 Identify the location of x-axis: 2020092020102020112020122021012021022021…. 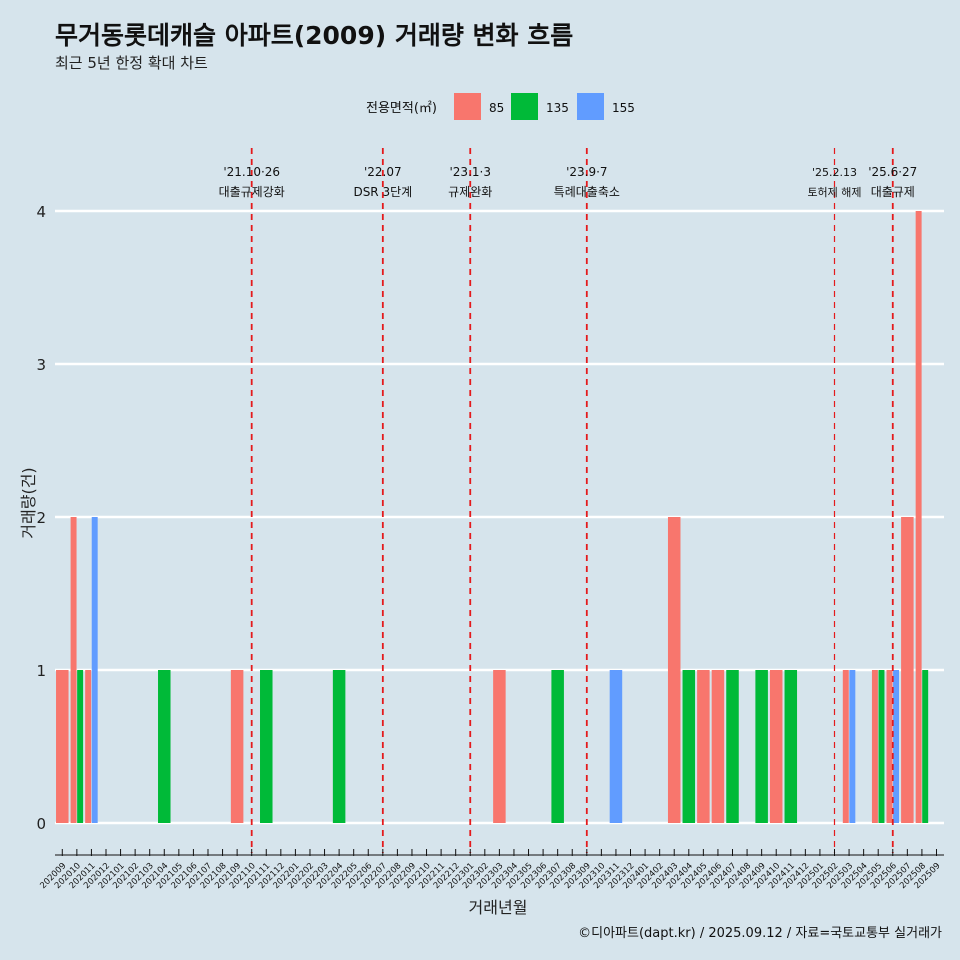
(491, 870).